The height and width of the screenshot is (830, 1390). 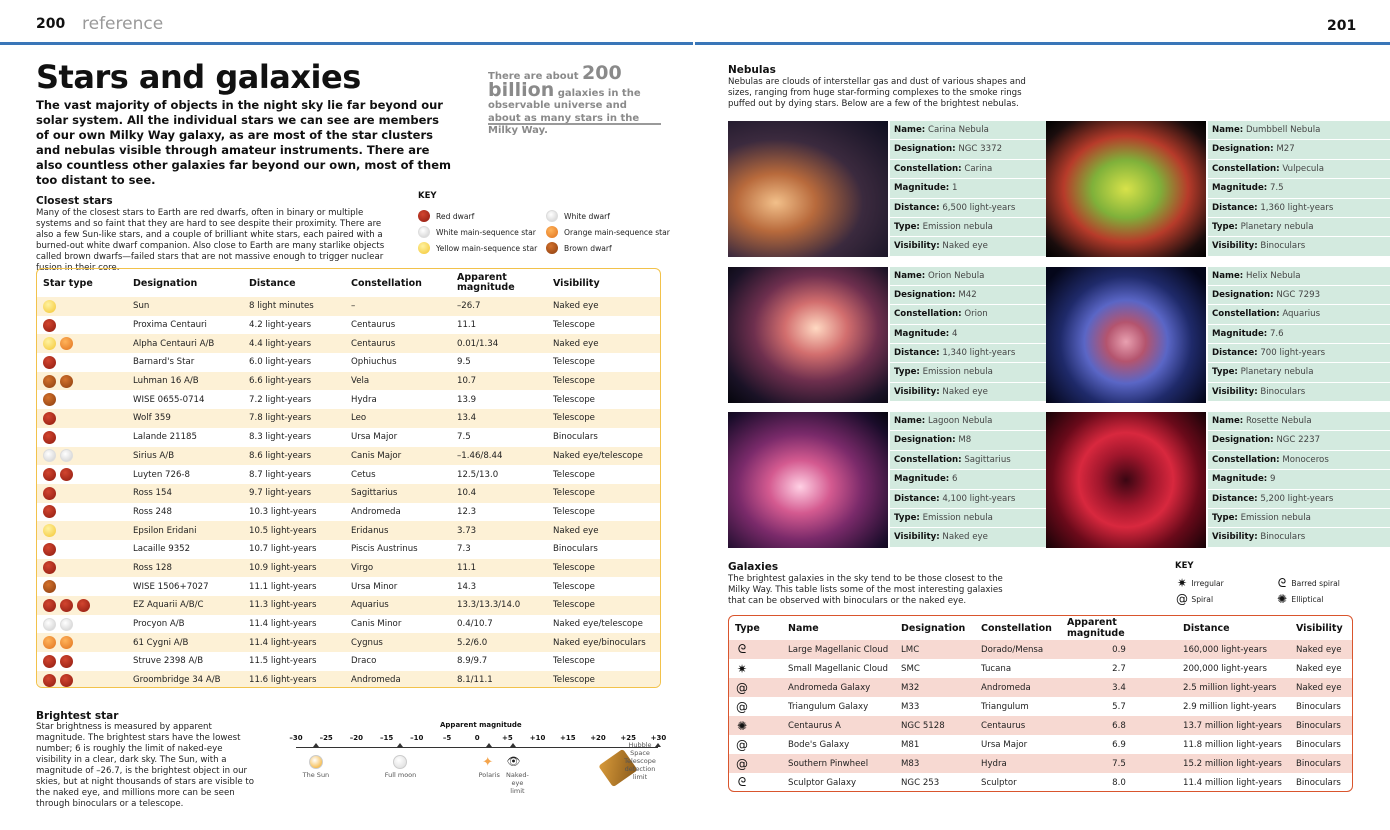 What do you see at coordinates (612, 248) in the screenshot?
I see `key-brown-dwarf: Brown dwarf` at bounding box center [612, 248].